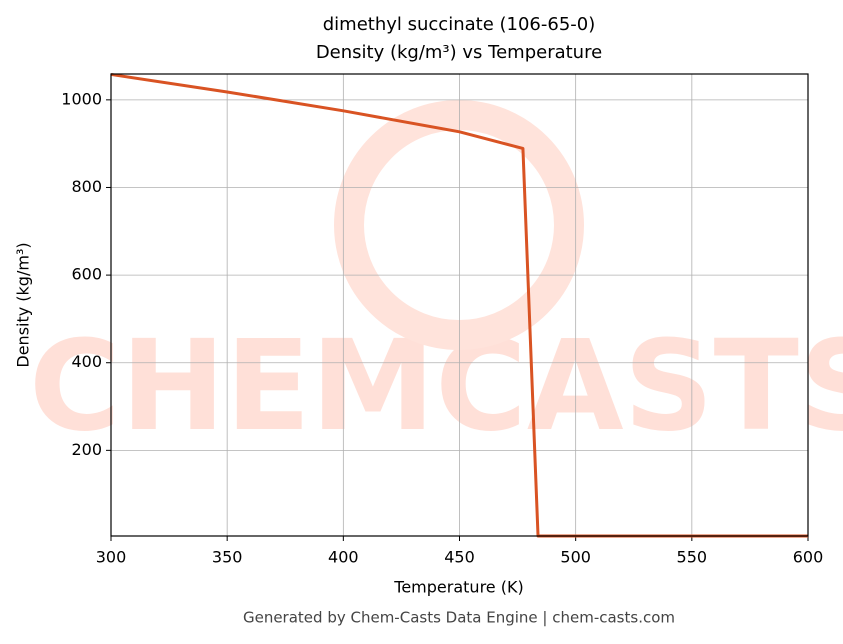 The height and width of the screenshot is (644, 843). What do you see at coordinates (343, 557) in the screenshot?
I see `x-tick-label: 400` at bounding box center [343, 557].